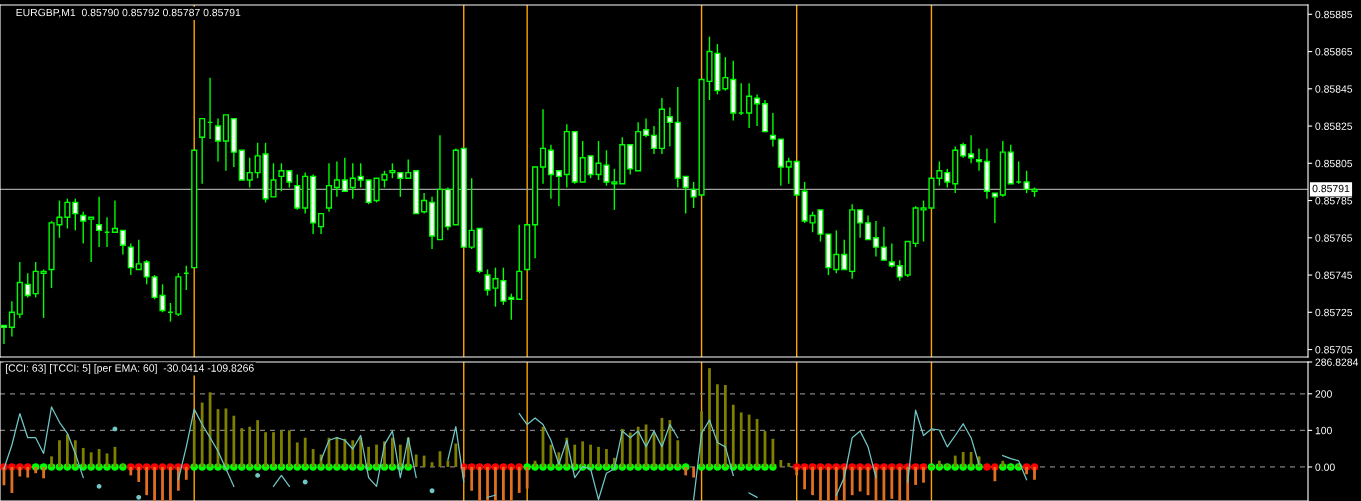 This screenshot has height=501, width=1361. Describe the element at coordinates (1331, 188) in the screenshot. I see `ref-line-label: 0.85791` at that location.